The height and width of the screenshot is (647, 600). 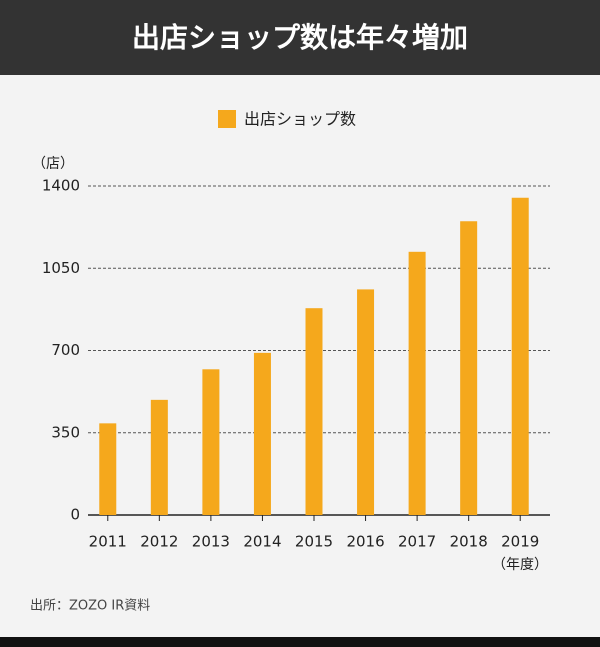 What do you see at coordinates (211, 542) in the screenshot?
I see `x-tick-label: 2013` at bounding box center [211, 542].